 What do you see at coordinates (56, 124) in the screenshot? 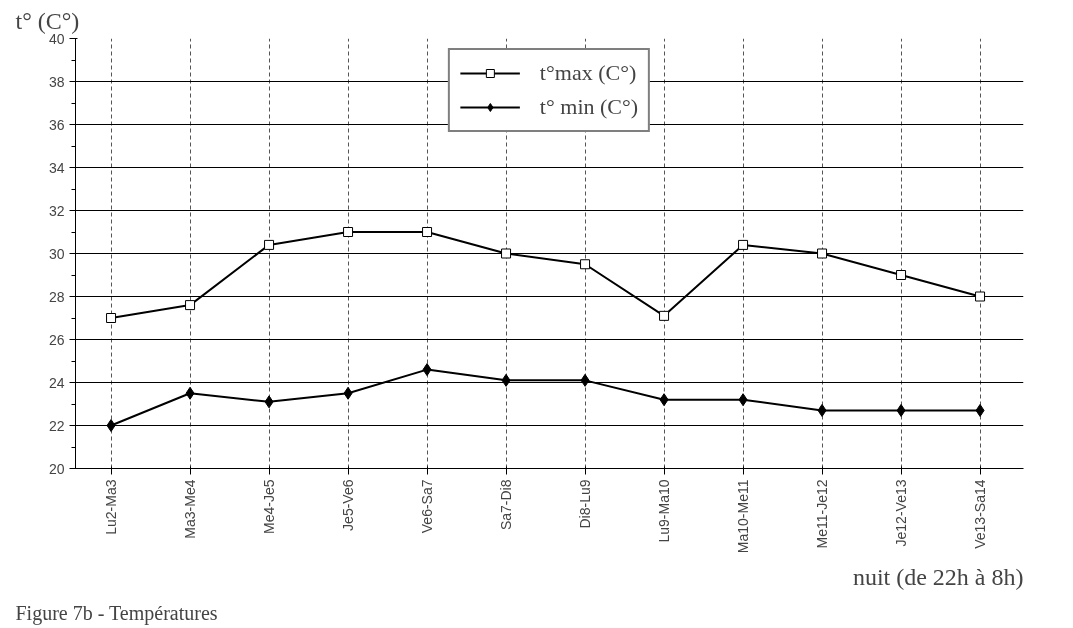
I see `y-tick-label: 36` at bounding box center [56, 124].